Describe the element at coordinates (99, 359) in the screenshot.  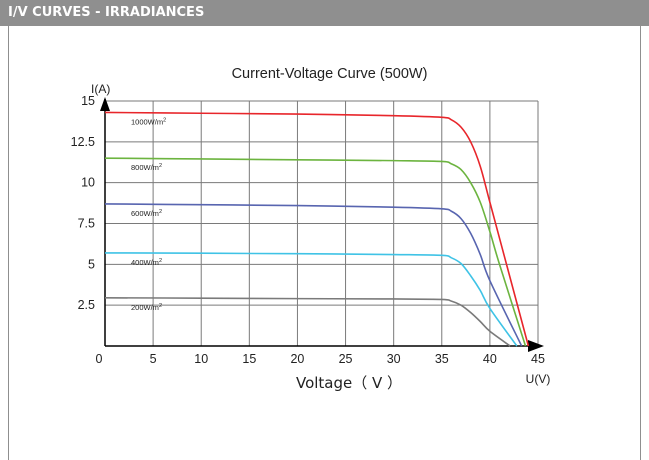
I see `x-tick-label: 0` at that location.